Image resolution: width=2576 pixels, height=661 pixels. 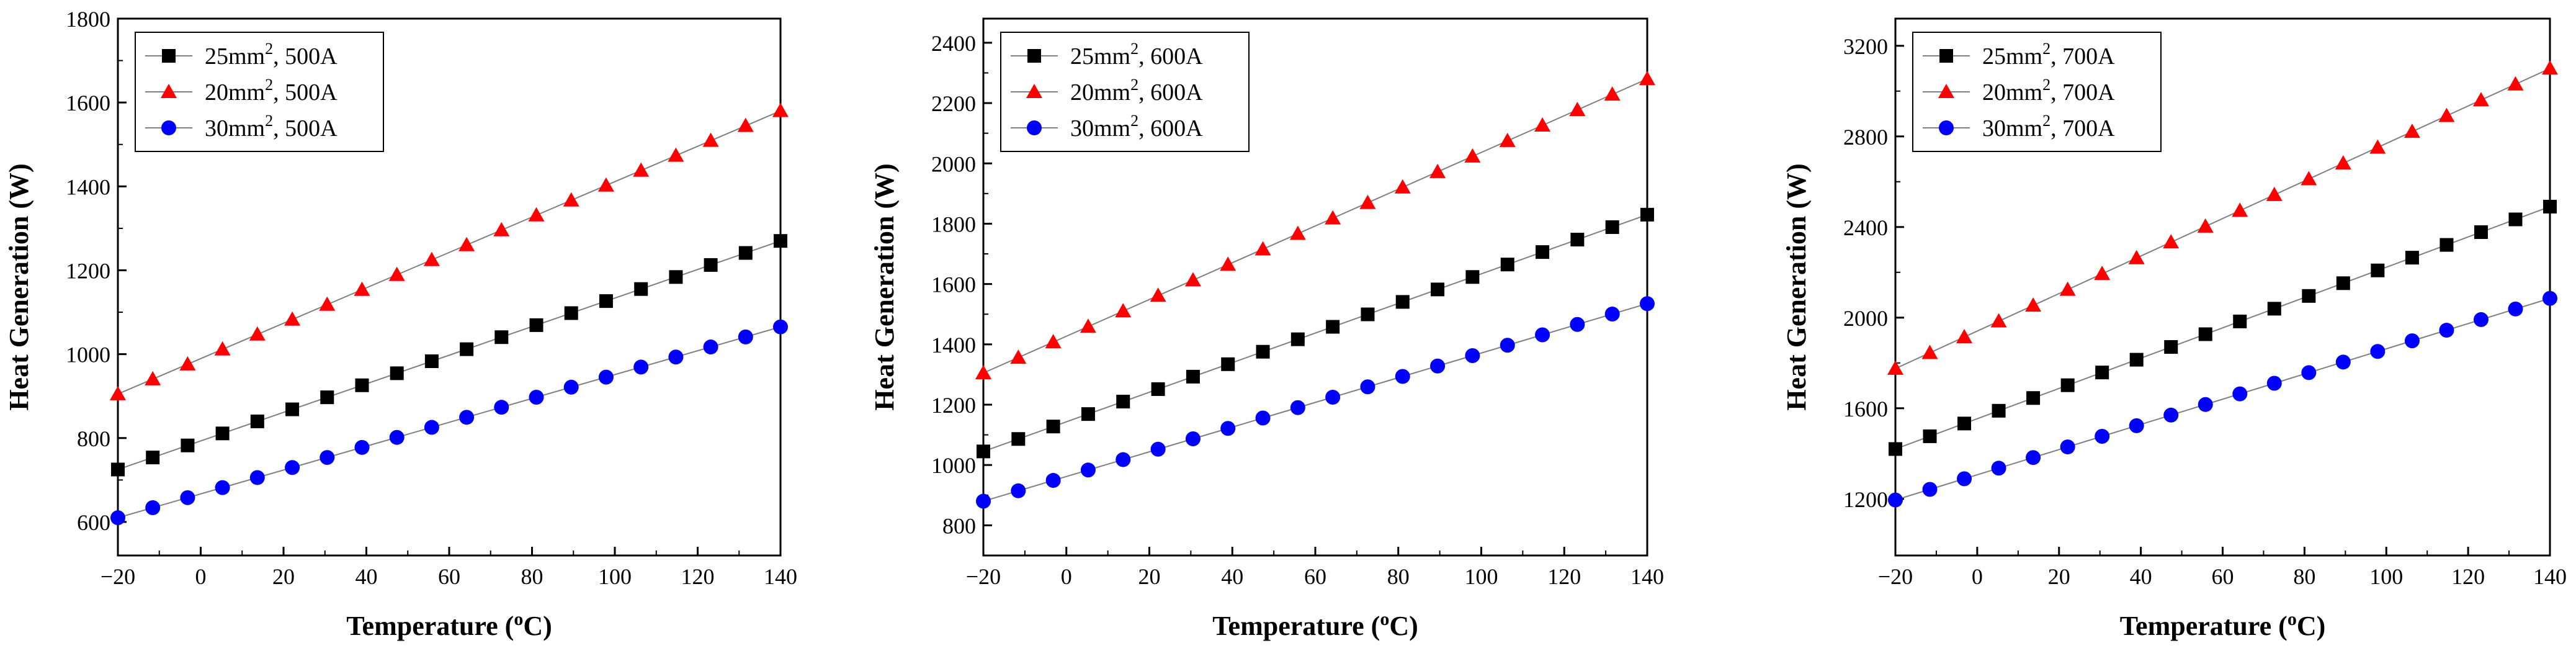 I want to click on legend-label-suffix: , 700A, so click(x=2083, y=92).